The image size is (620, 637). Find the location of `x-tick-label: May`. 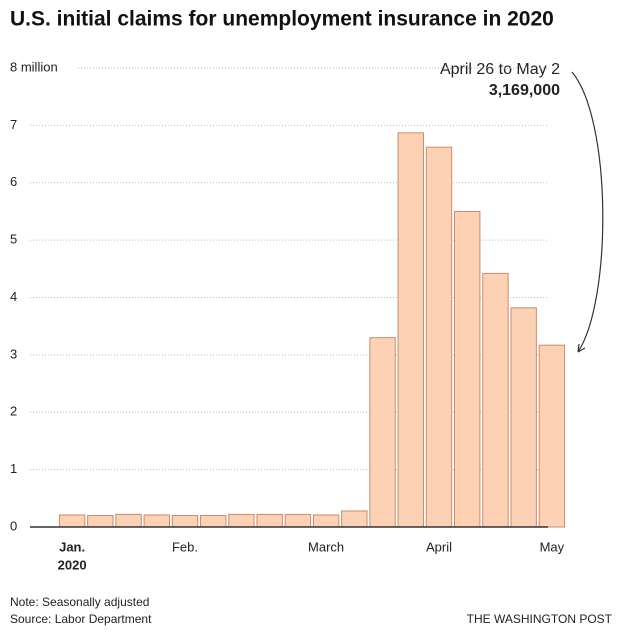

x-tick-label: May is located at coordinates (552, 546).